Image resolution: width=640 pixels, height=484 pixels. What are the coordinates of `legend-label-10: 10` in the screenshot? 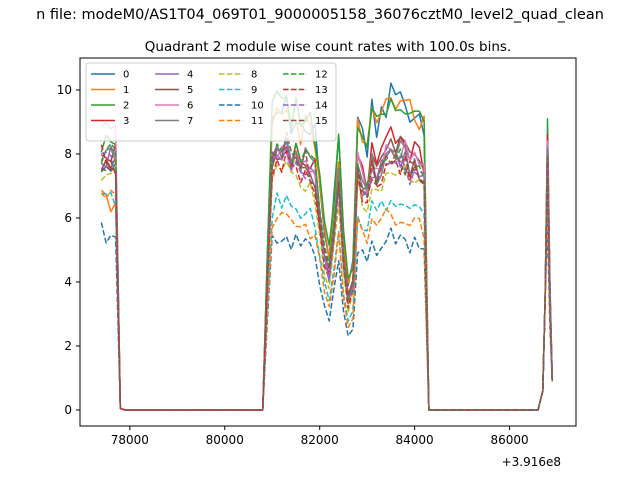 It's located at (257, 106).